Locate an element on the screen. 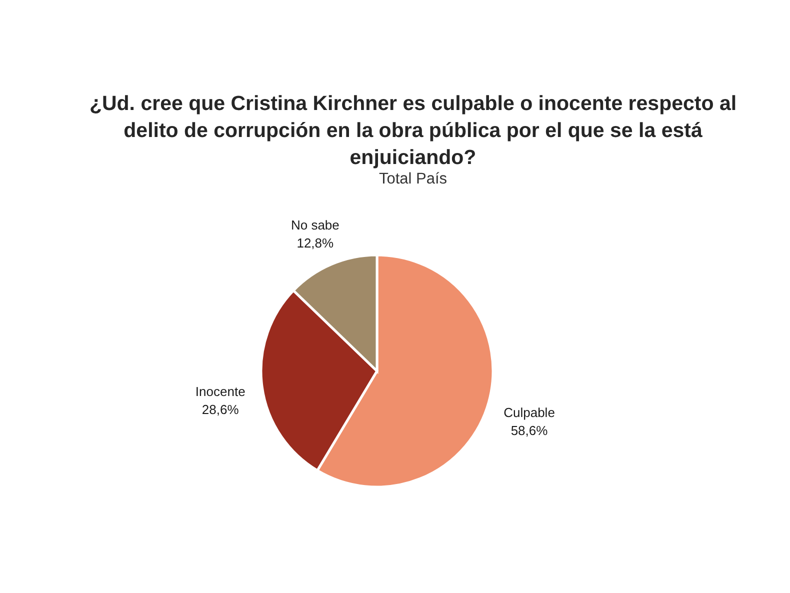 This screenshot has height=593, width=790. data-label: 58,6% is located at coordinates (529, 430).